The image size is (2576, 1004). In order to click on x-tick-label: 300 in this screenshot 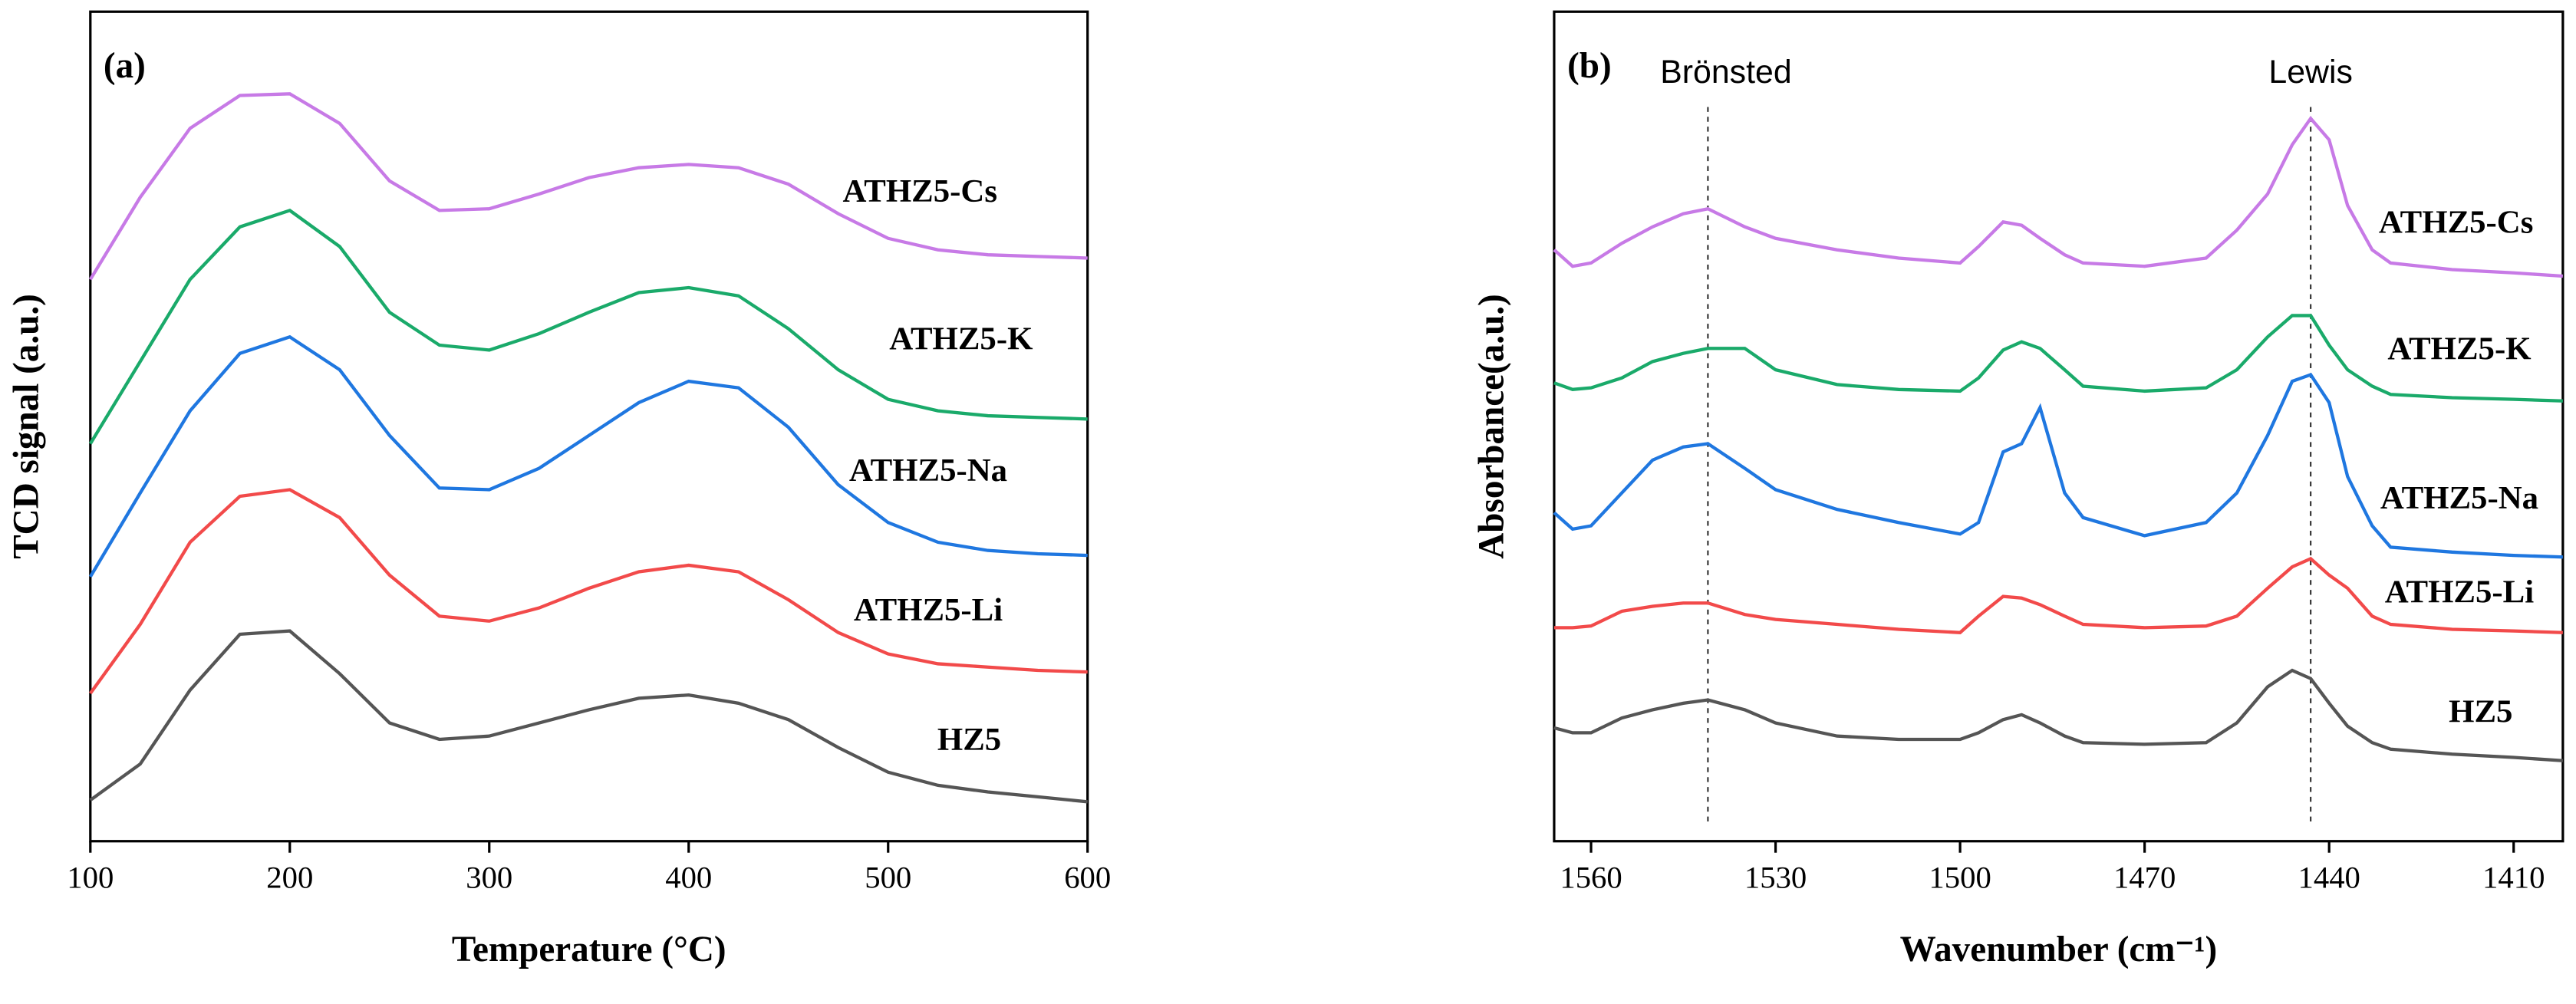, I will do `click(489, 877)`.